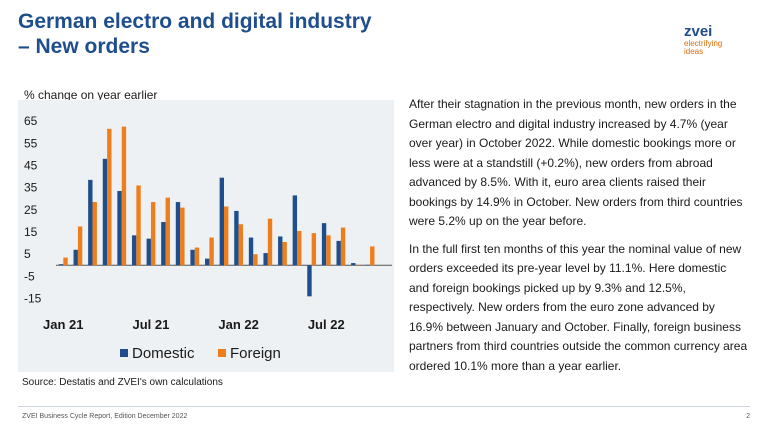  What do you see at coordinates (31, 188) in the screenshot?
I see `y-tick-label: 35` at bounding box center [31, 188].